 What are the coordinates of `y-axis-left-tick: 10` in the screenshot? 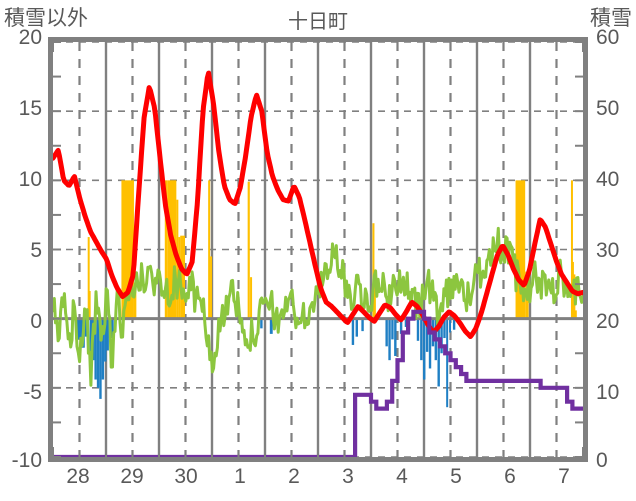 It's located at (30, 179).